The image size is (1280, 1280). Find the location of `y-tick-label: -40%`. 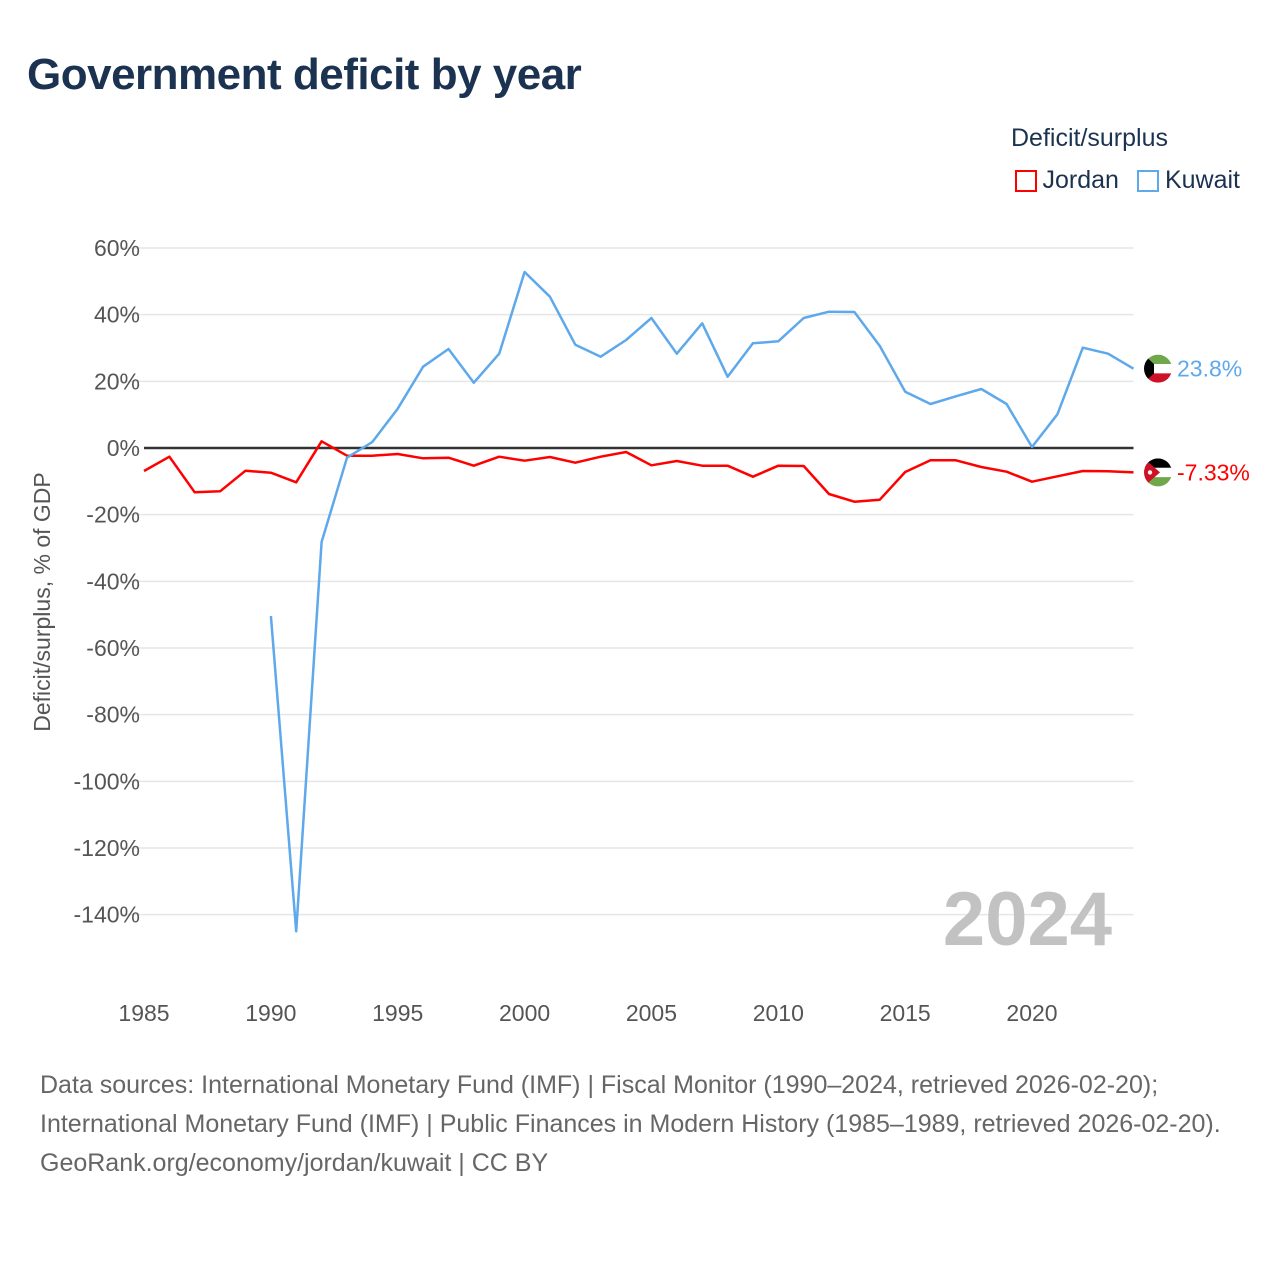

y-tick-label: -40% is located at coordinates (113, 581).